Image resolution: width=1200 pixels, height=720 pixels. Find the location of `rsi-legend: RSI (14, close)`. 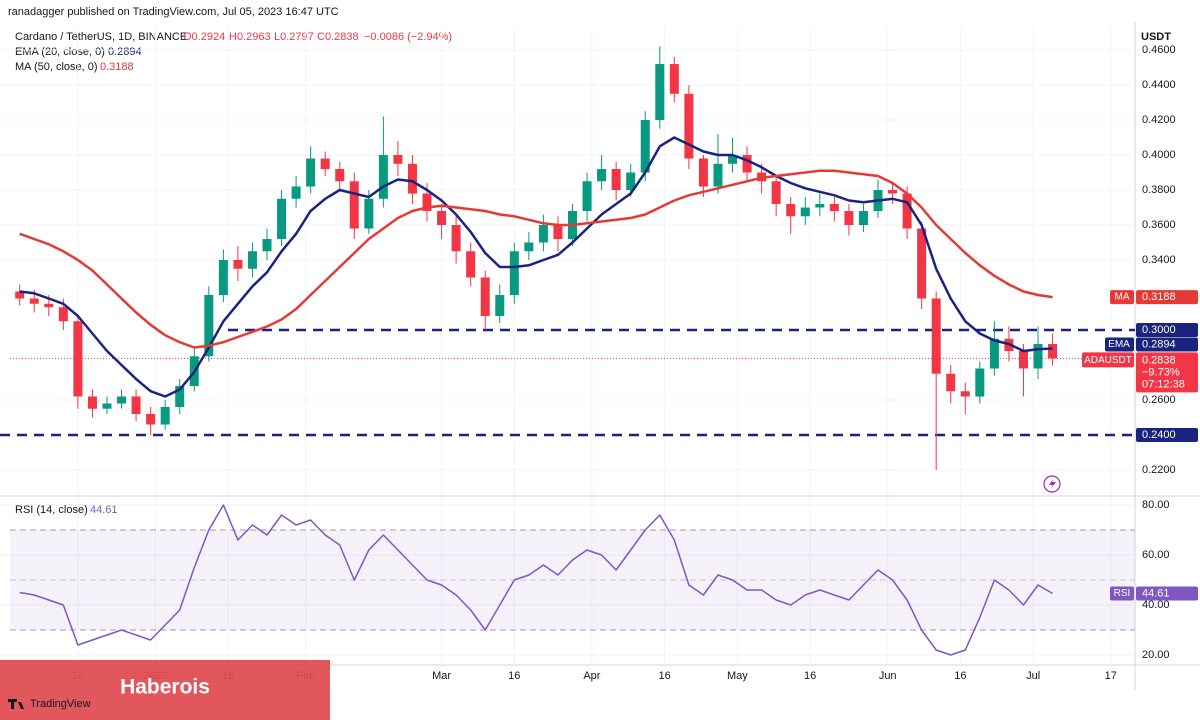

rsi-legend: RSI (14, close) is located at coordinates (51, 510).